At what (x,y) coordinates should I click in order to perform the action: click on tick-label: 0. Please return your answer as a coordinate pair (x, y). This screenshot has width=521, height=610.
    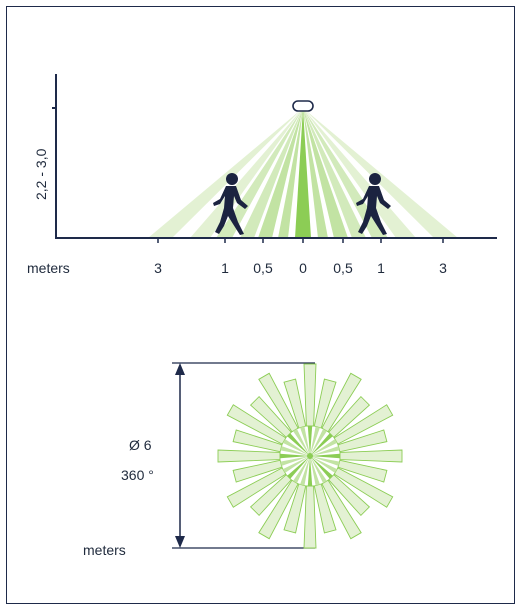
    Looking at the image, I should click on (303, 268).